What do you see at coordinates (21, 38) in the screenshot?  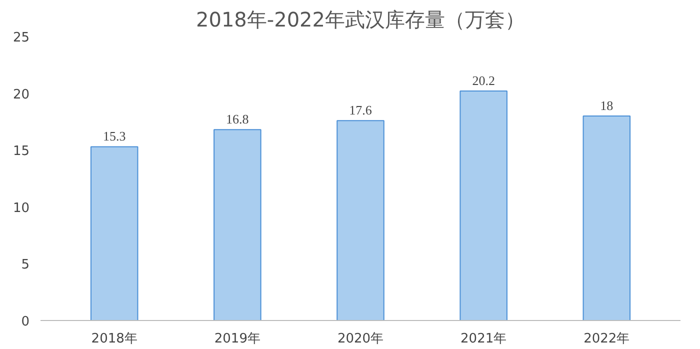 I see `y-tick-label: 25` at bounding box center [21, 38].